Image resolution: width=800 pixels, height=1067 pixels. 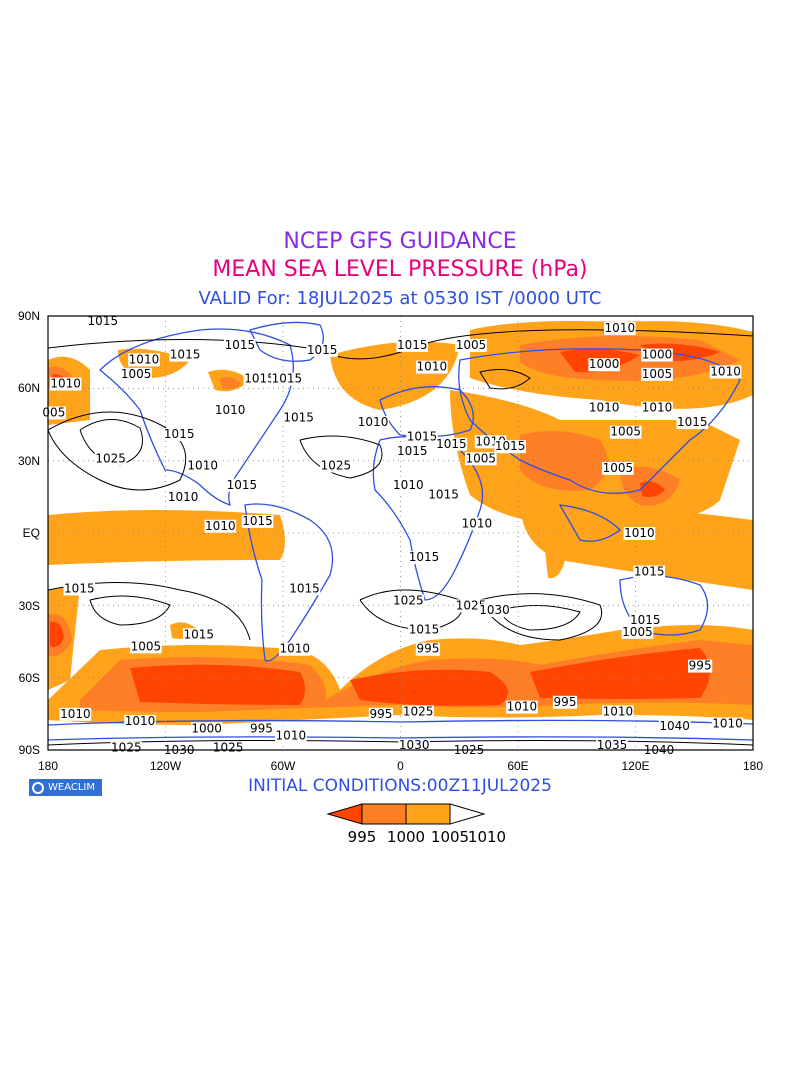 I want to click on initial-conditions: INITIAL CONDITIONS:00Z11JUL2025, so click(x=400, y=786).